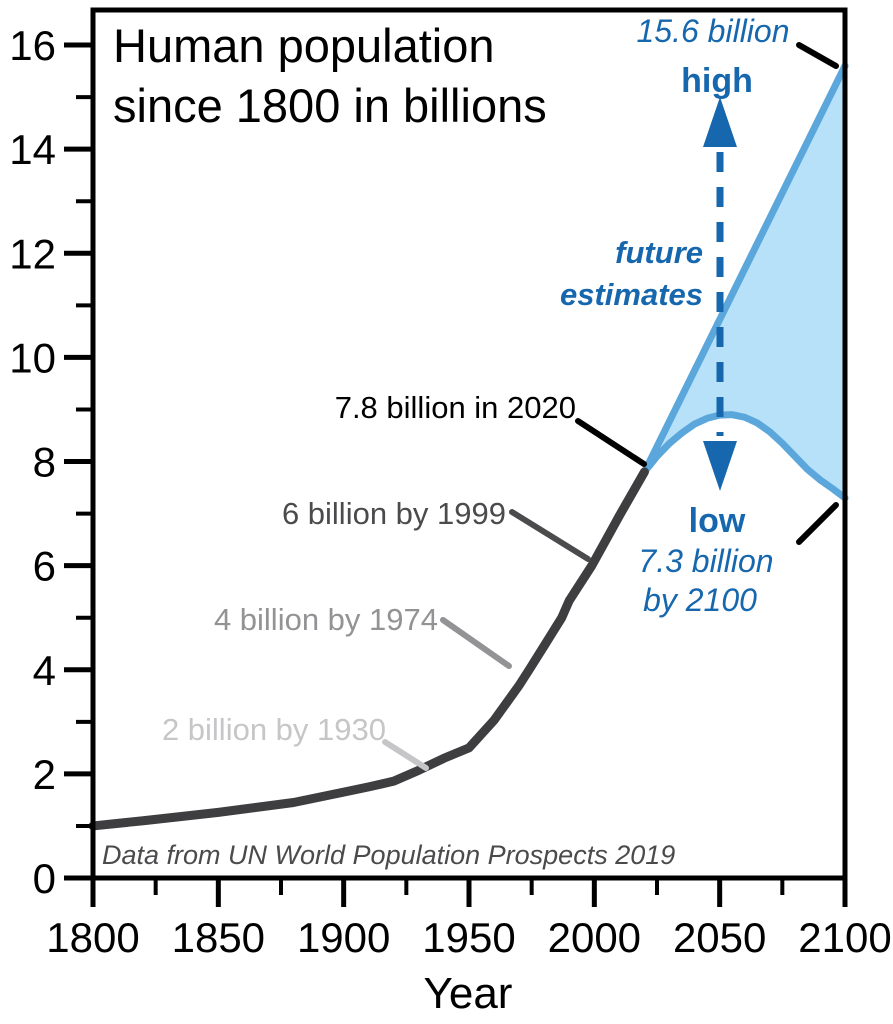 The image size is (893, 1024). I want to click on y-tick-label: 4, so click(44, 670).